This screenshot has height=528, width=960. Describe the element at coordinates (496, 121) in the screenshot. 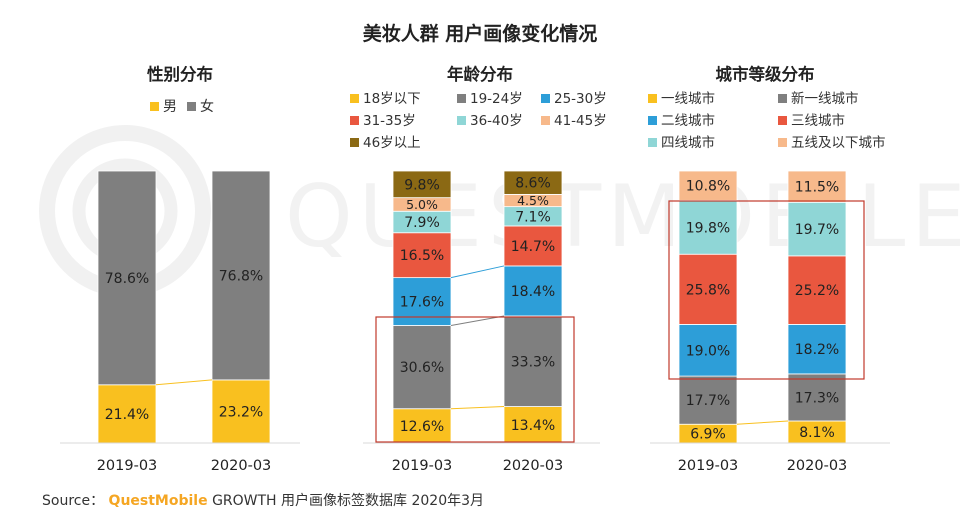

I see `legend-label: 36-40岁` at that location.